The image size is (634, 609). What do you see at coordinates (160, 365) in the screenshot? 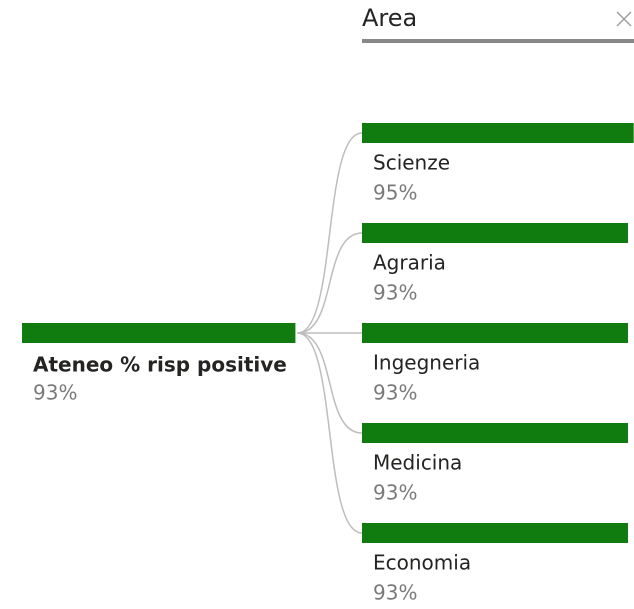
I see `root-name: Ateneo % risp positive` at bounding box center [160, 365].